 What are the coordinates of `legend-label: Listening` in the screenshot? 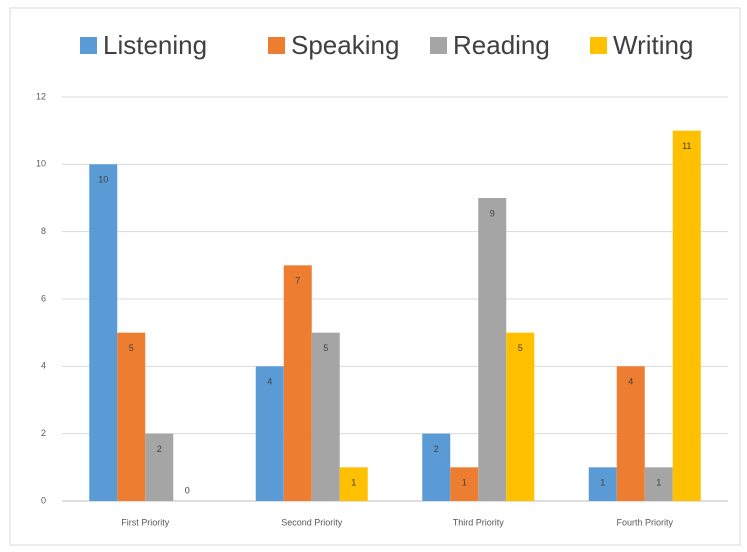 It's located at (155, 45).